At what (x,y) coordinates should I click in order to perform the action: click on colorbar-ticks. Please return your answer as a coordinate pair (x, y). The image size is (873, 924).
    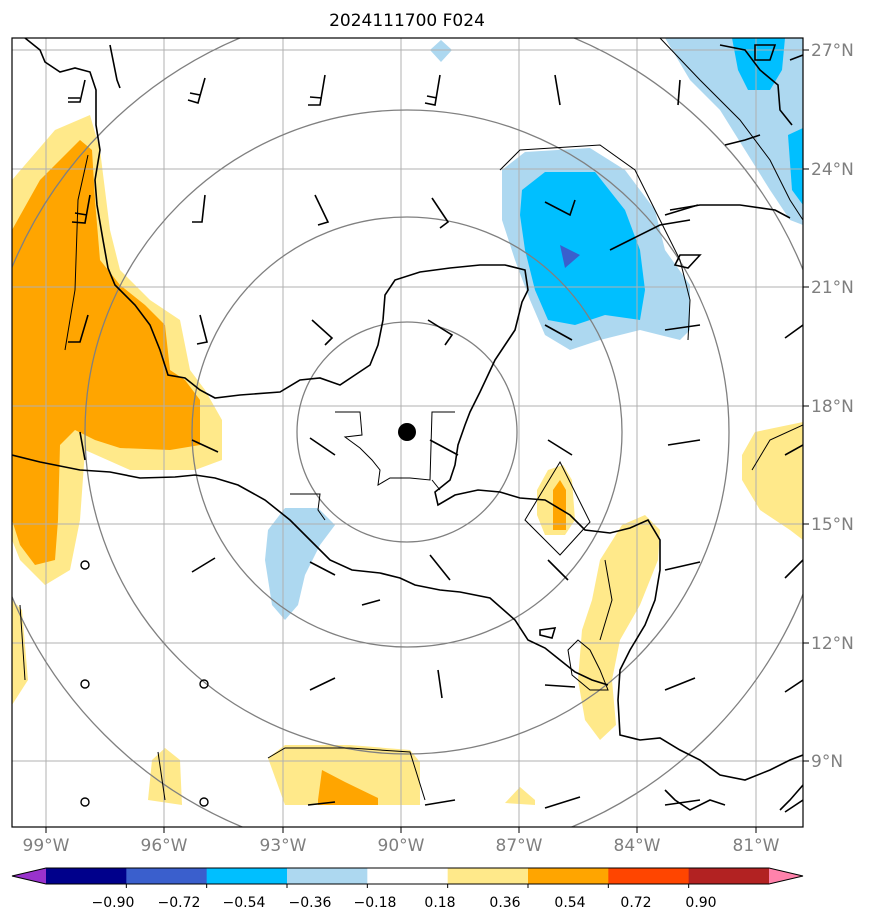
    Looking at the image, I should click on (407, 886).